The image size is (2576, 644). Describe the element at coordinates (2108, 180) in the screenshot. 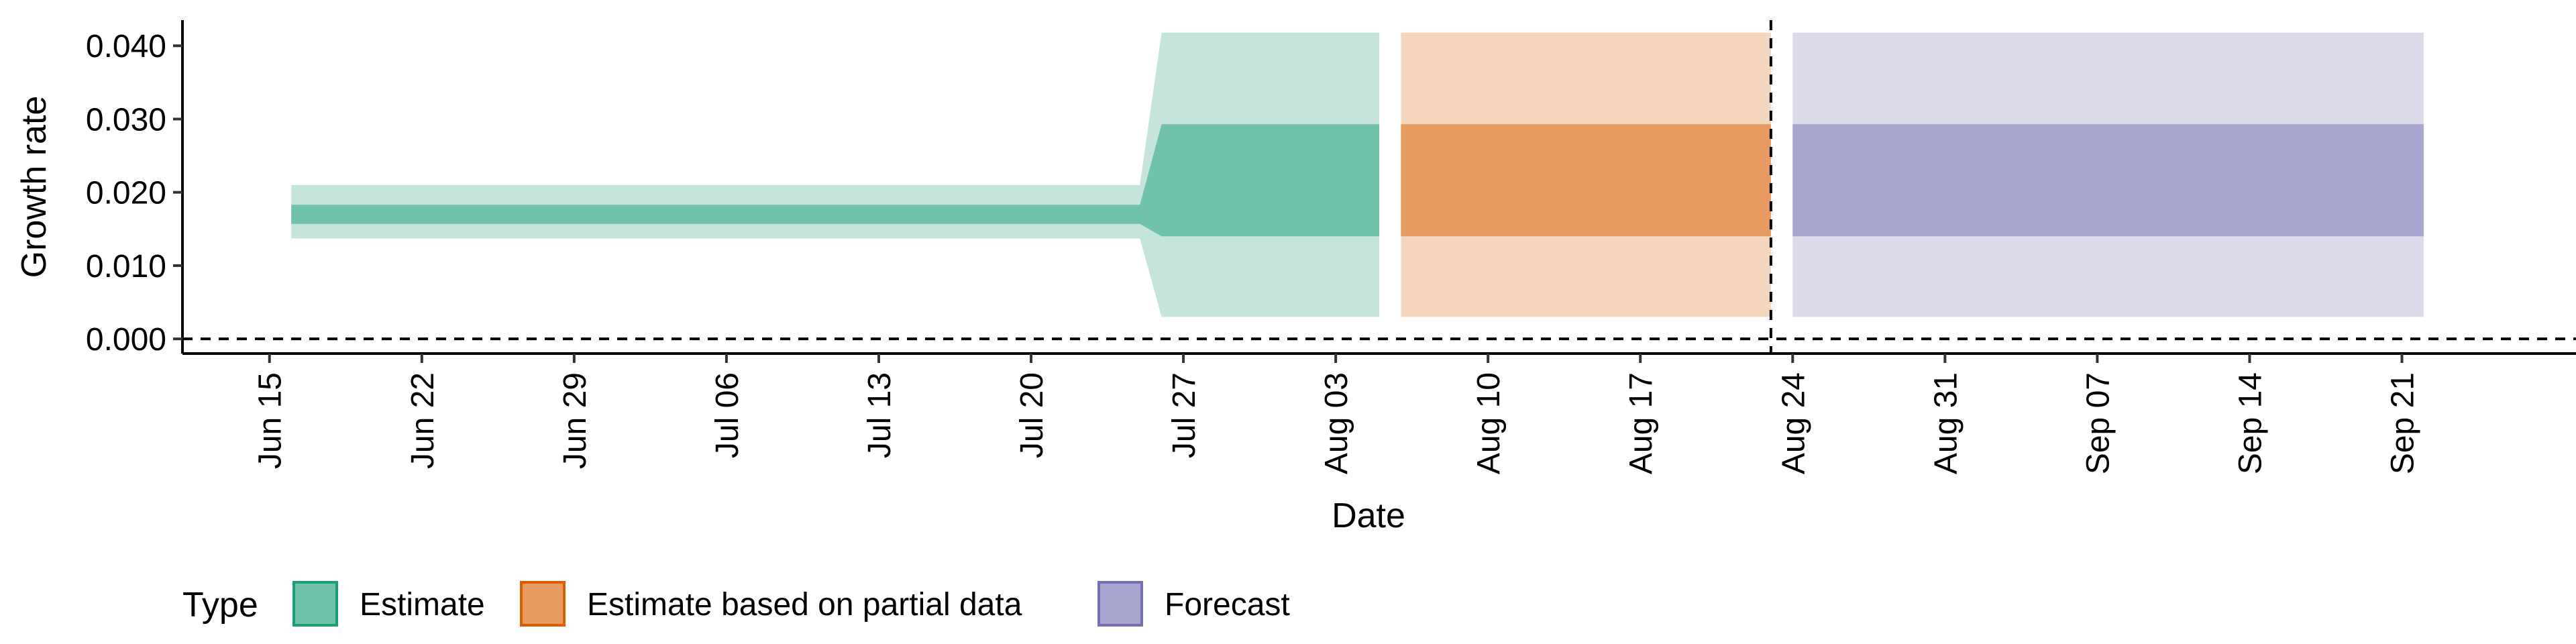

I see `band-50-forecast` at that location.